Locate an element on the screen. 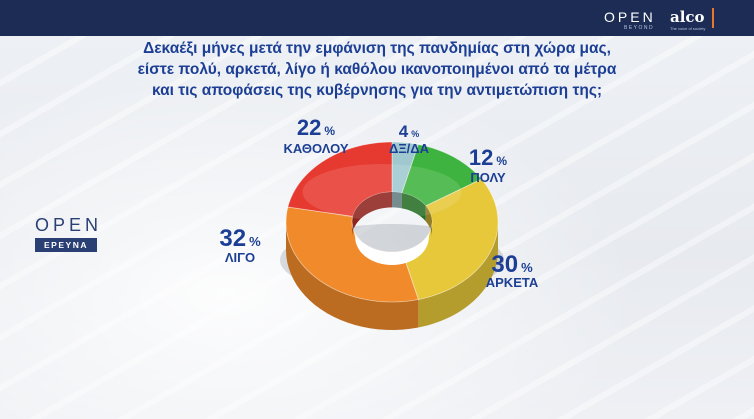 Image resolution: width=754 pixels, height=419 pixels. hole-wall-katholou is located at coordinates (372, 212).